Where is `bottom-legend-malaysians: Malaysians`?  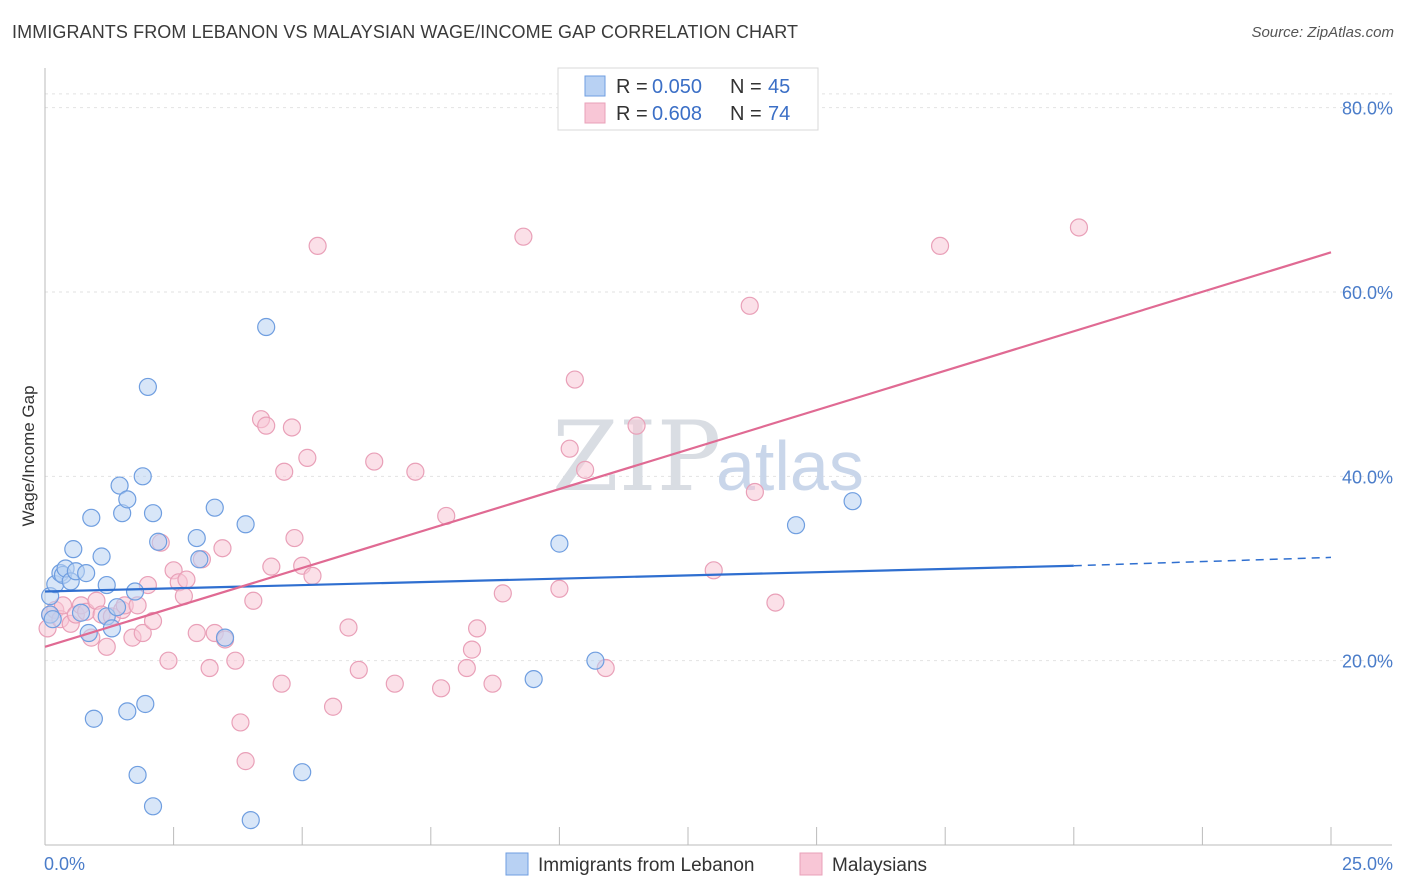 bottom-legend-malaysians: Malaysians is located at coordinates (879, 865).